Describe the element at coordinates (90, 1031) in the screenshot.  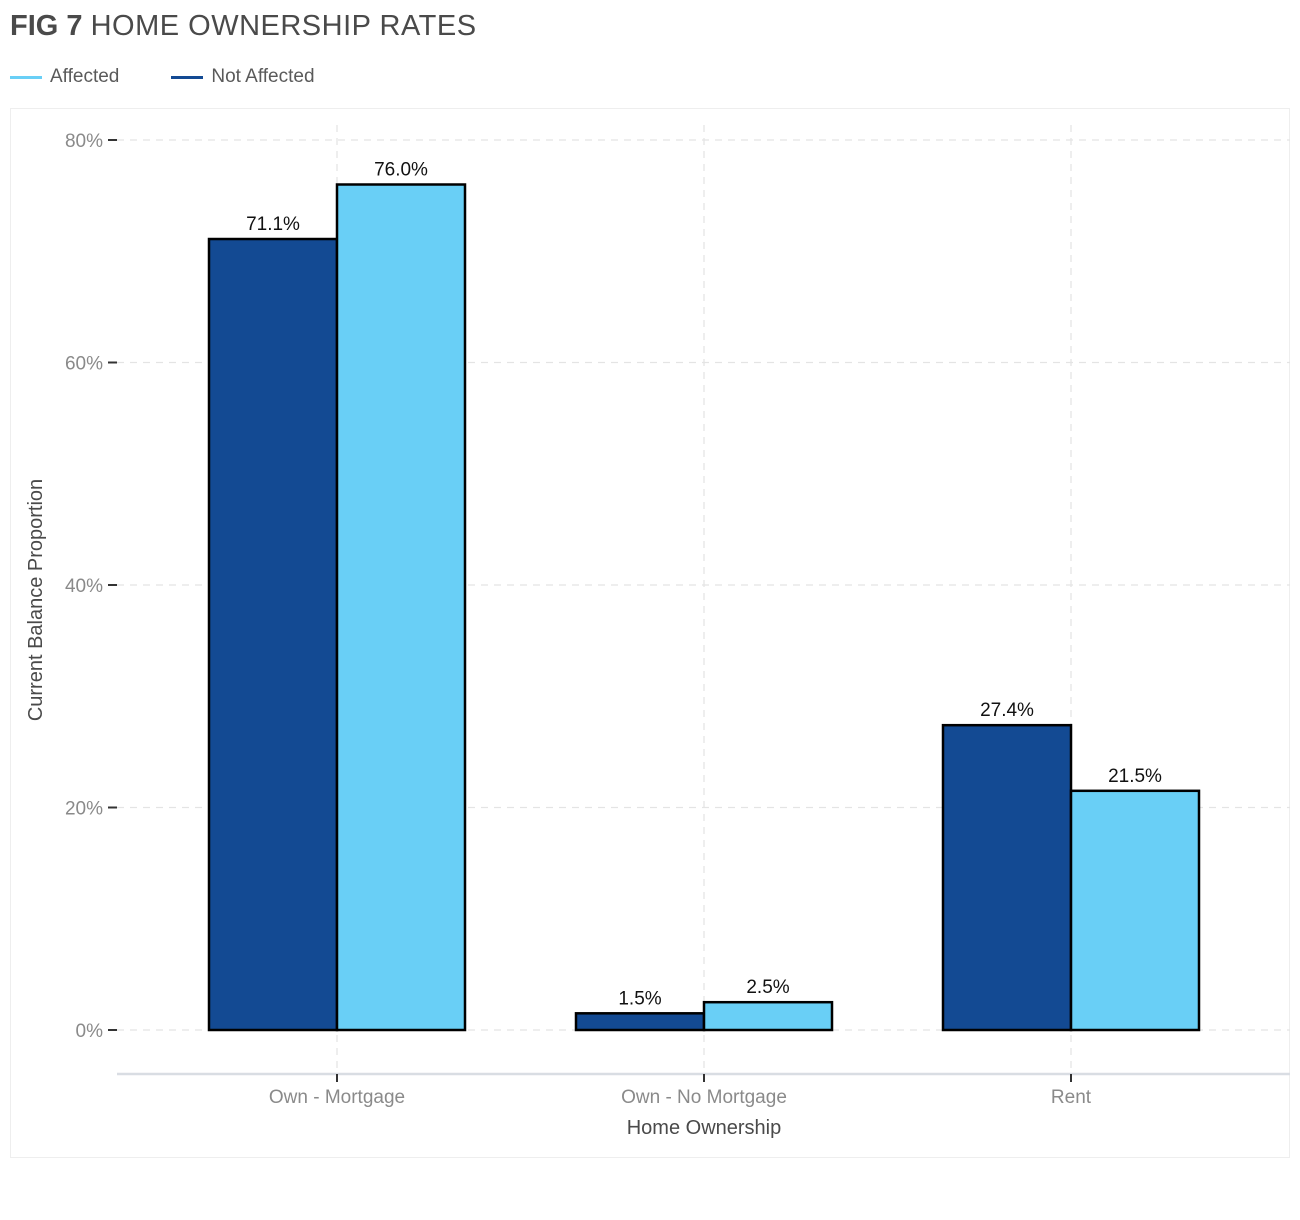
I see `y-tick-label: 0%` at that location.